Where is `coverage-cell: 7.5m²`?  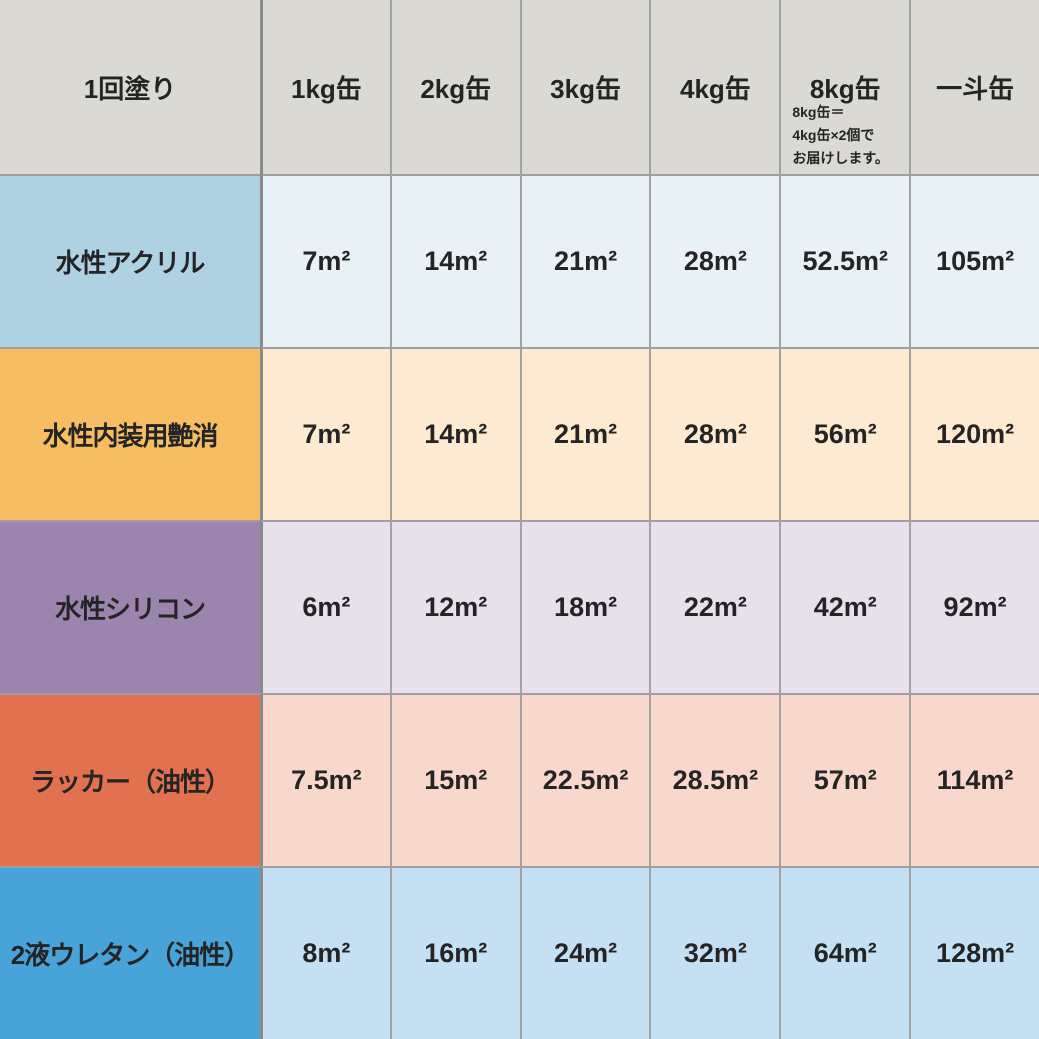
coverage-cell: 7.5m² is located at coordinates (325, 779).